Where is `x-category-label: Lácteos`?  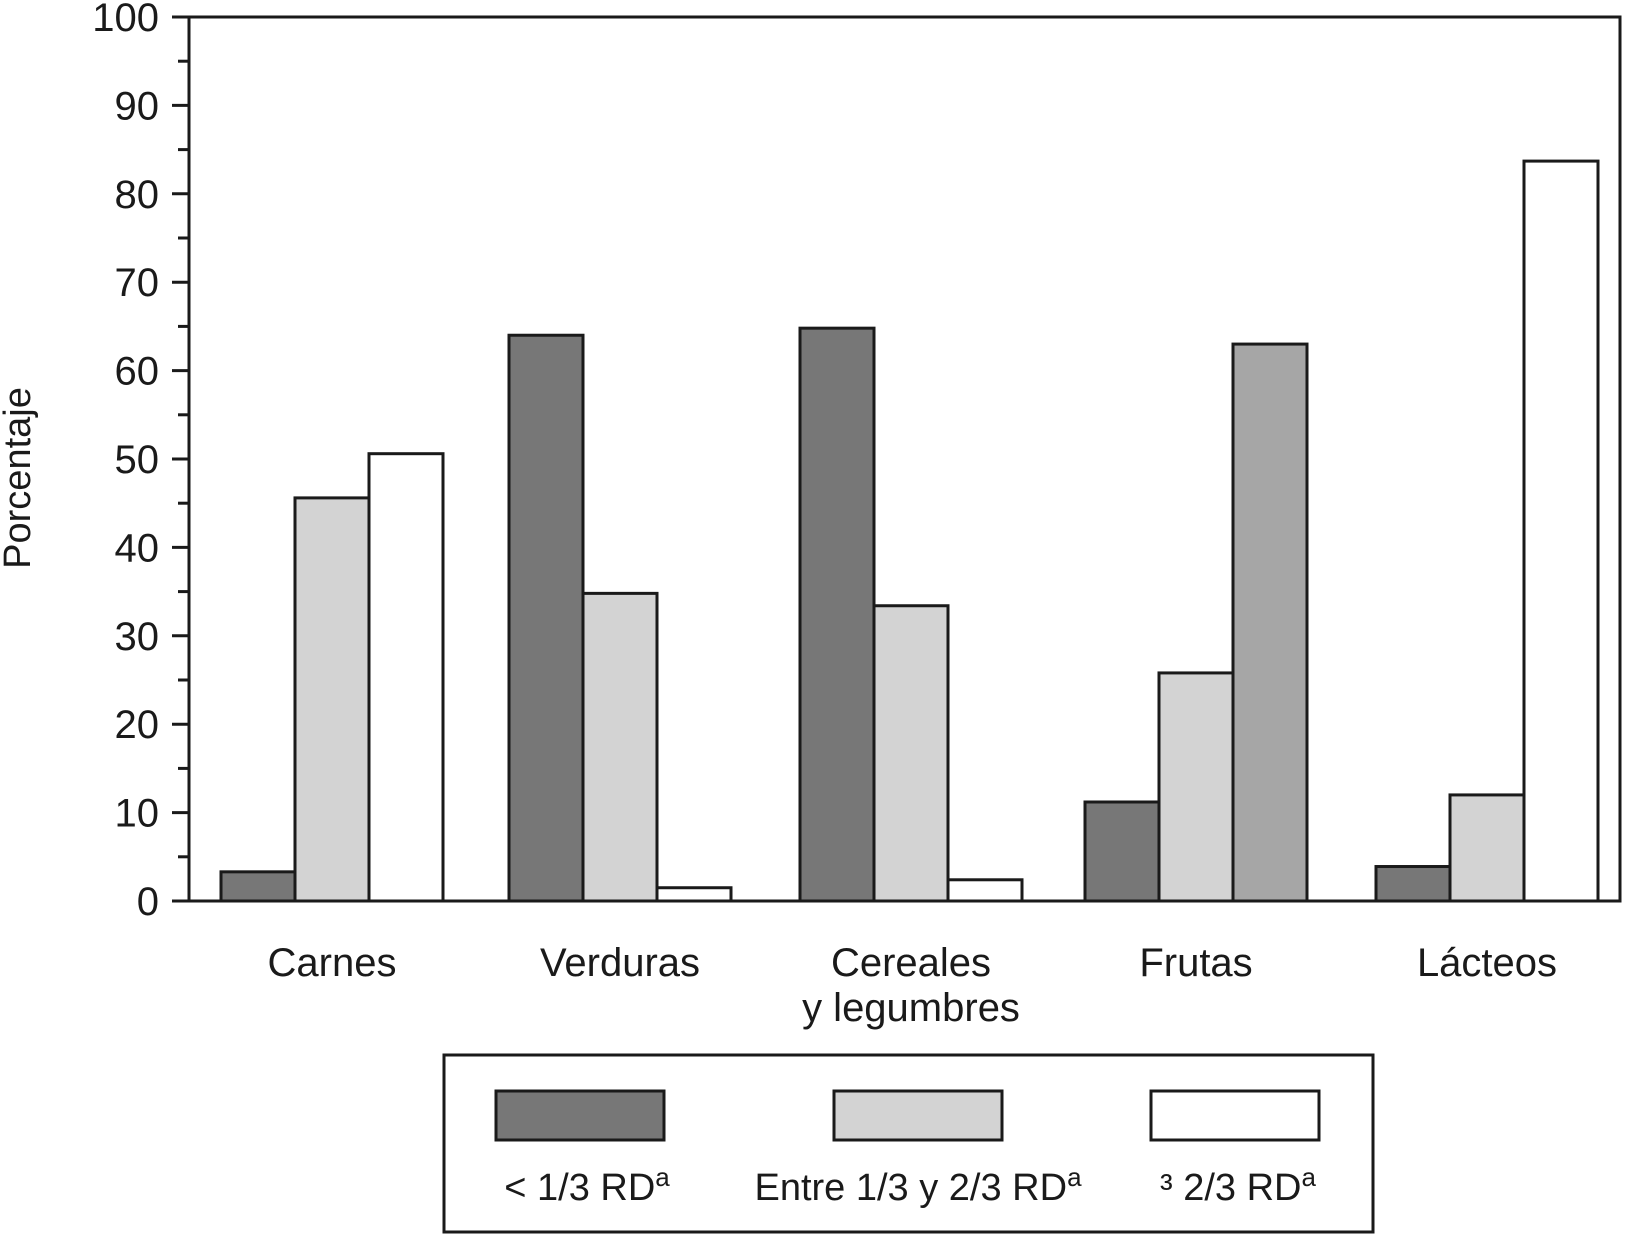 x-category-label: Lácteos is located at coordinates (1487, 963).